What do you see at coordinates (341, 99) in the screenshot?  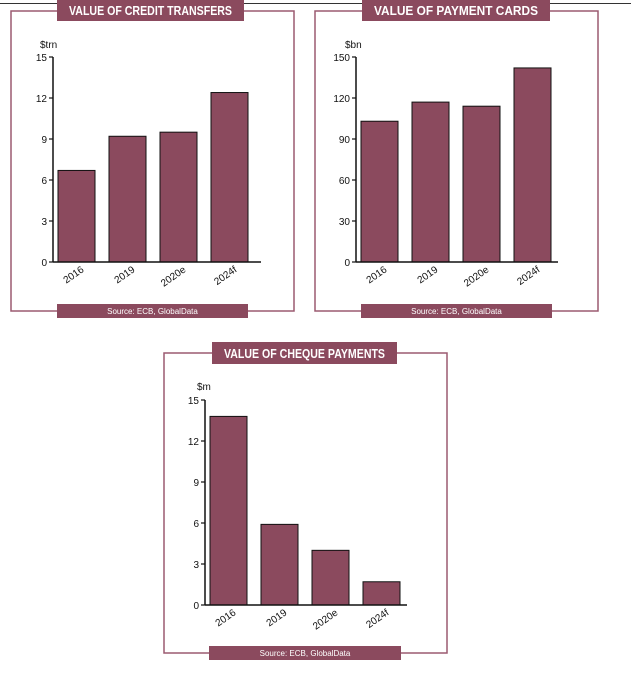 I see `y-tick-label: 120` at bounding box center [341, 99].